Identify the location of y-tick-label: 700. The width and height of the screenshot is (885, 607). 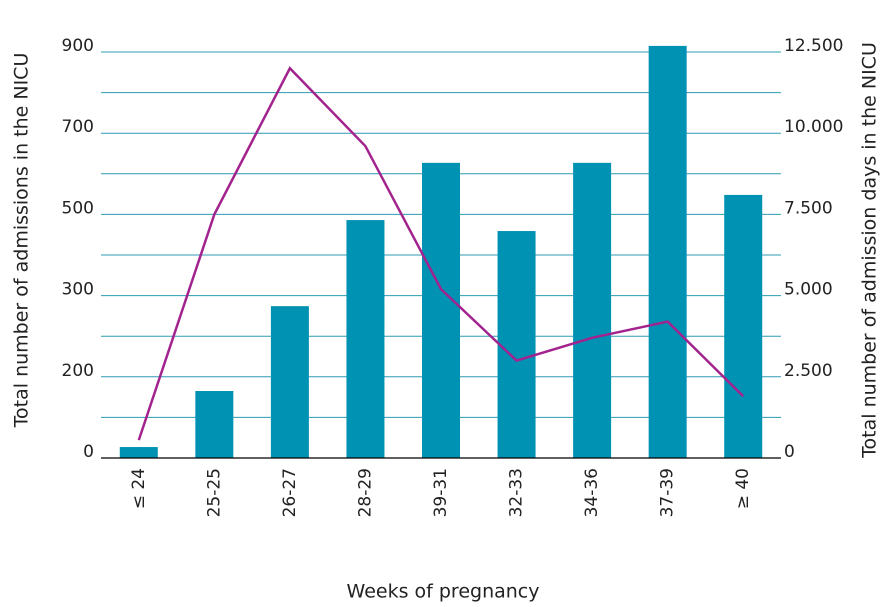
(78, 127).